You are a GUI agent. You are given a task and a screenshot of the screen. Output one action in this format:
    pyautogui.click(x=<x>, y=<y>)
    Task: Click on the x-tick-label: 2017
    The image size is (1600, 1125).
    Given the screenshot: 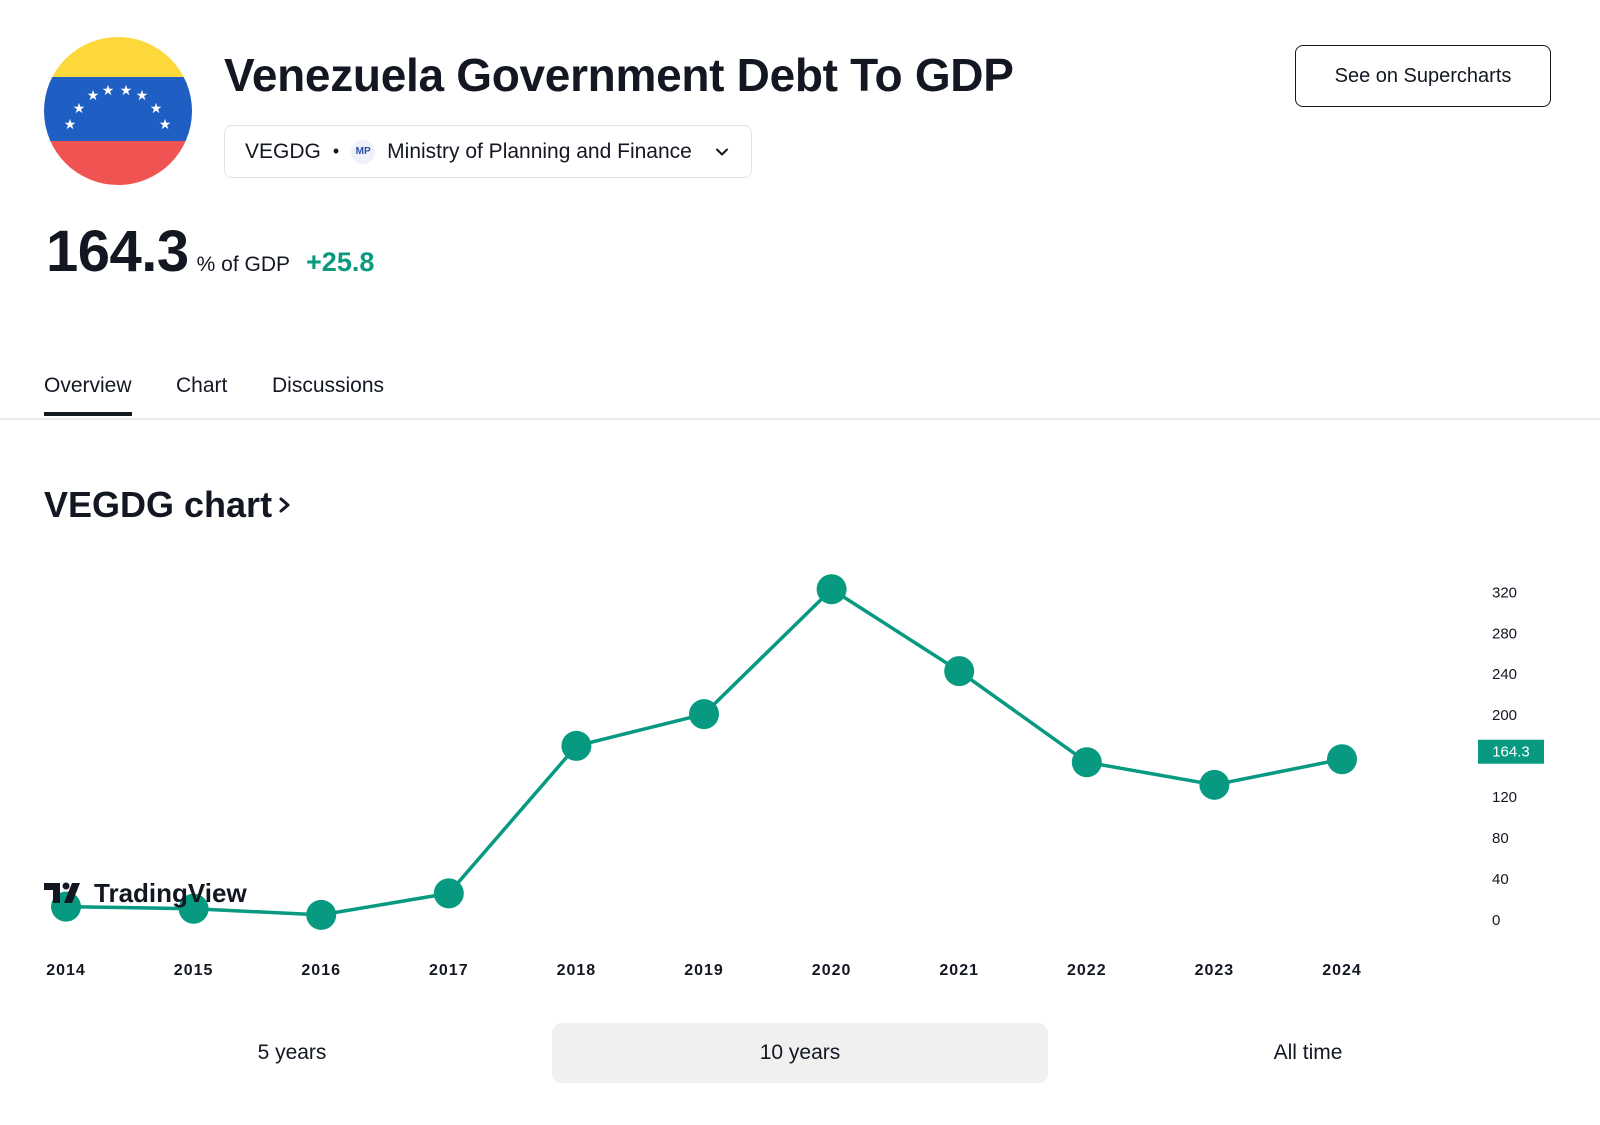 What is the action you would take?
    pyautogui.click(x=449, y=970)
    